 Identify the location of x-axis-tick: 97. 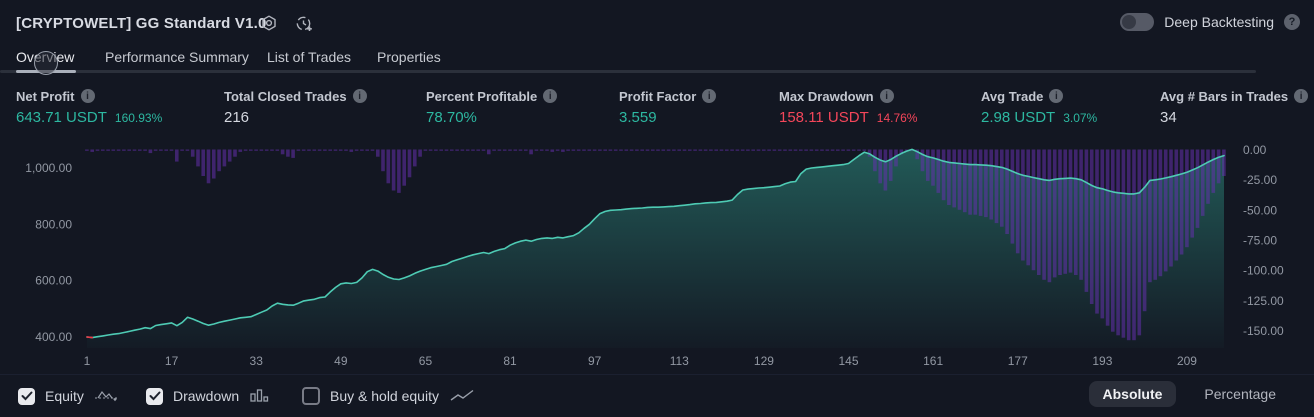
(595, 361).